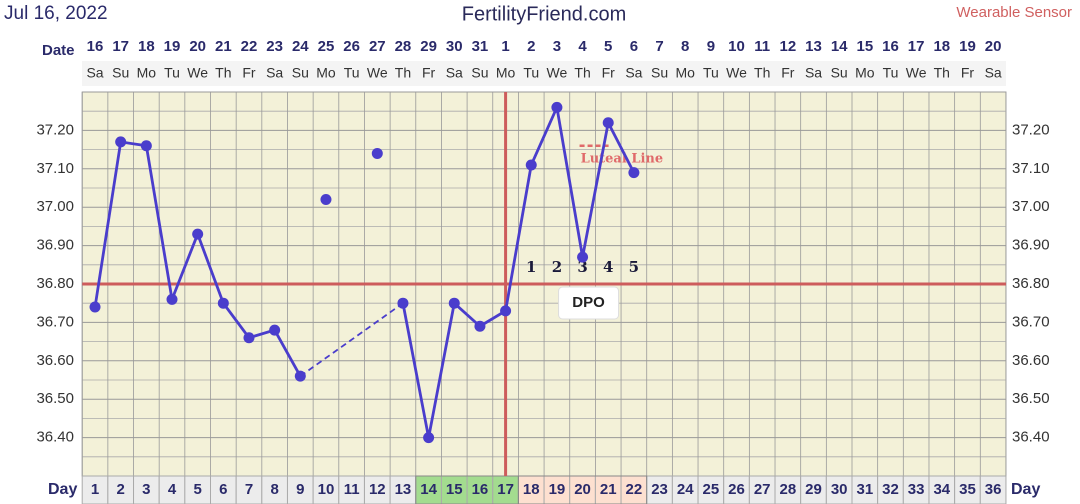 Image resolution: width=1080 pixels, height=504 pixels. What do you see at coordinates (454, 46) in the screenshot?
I see `date-number: 30` at bounding box center [454, 46].